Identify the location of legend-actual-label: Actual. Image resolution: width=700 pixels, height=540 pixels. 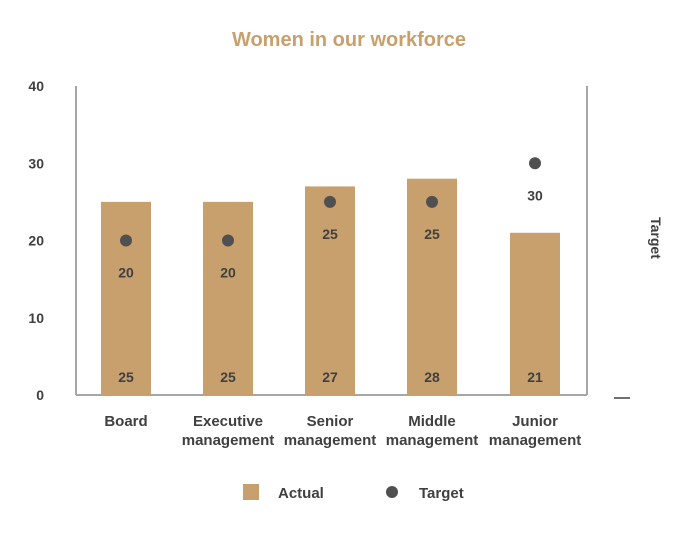
(301, 493).